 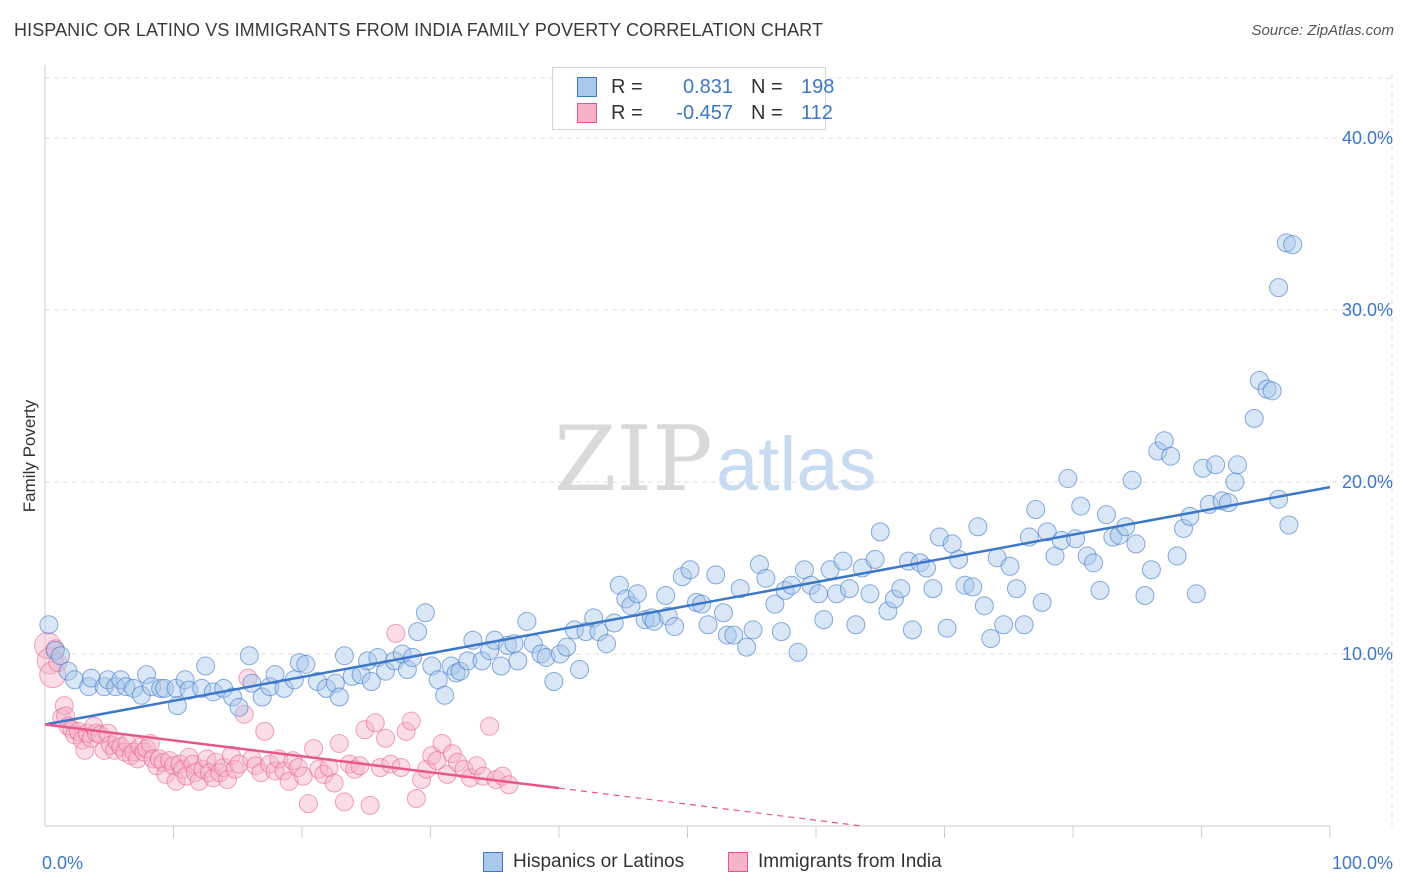 What do you see at coordinates (707, 86) in the screenshot?
I see `legend-r-value: 0.831` at bounding box center [707, 86].